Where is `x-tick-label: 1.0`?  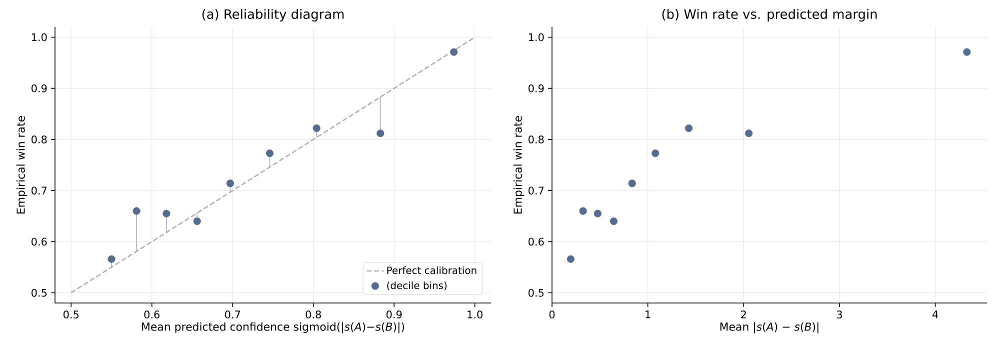 x-tick-label: 1.0 is located at coordinates (475, 314).